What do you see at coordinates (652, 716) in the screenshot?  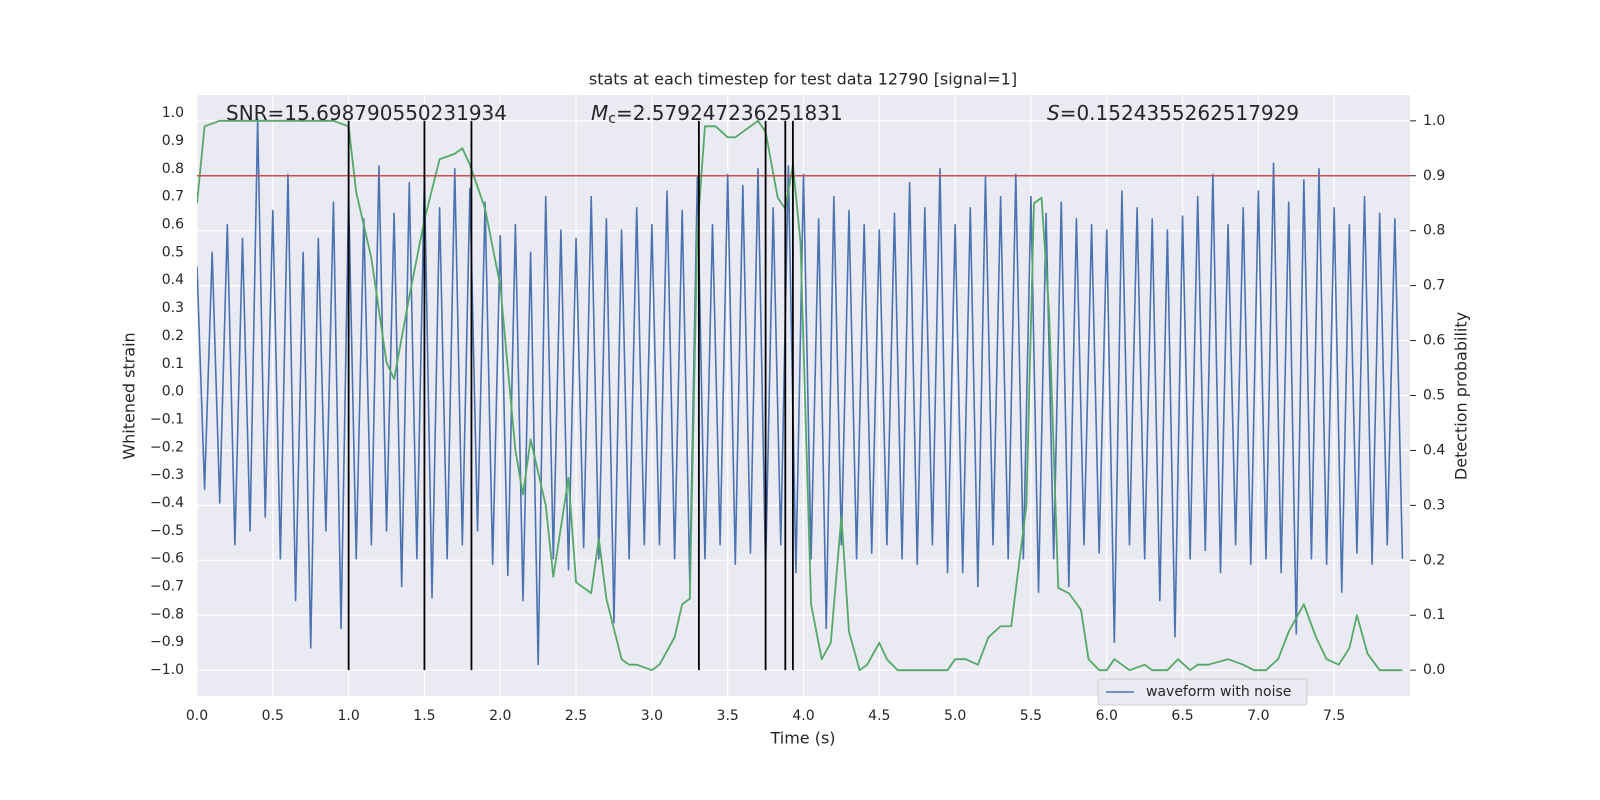 I see `x-tick-label: 3.0` at bounding box center [652, 716].